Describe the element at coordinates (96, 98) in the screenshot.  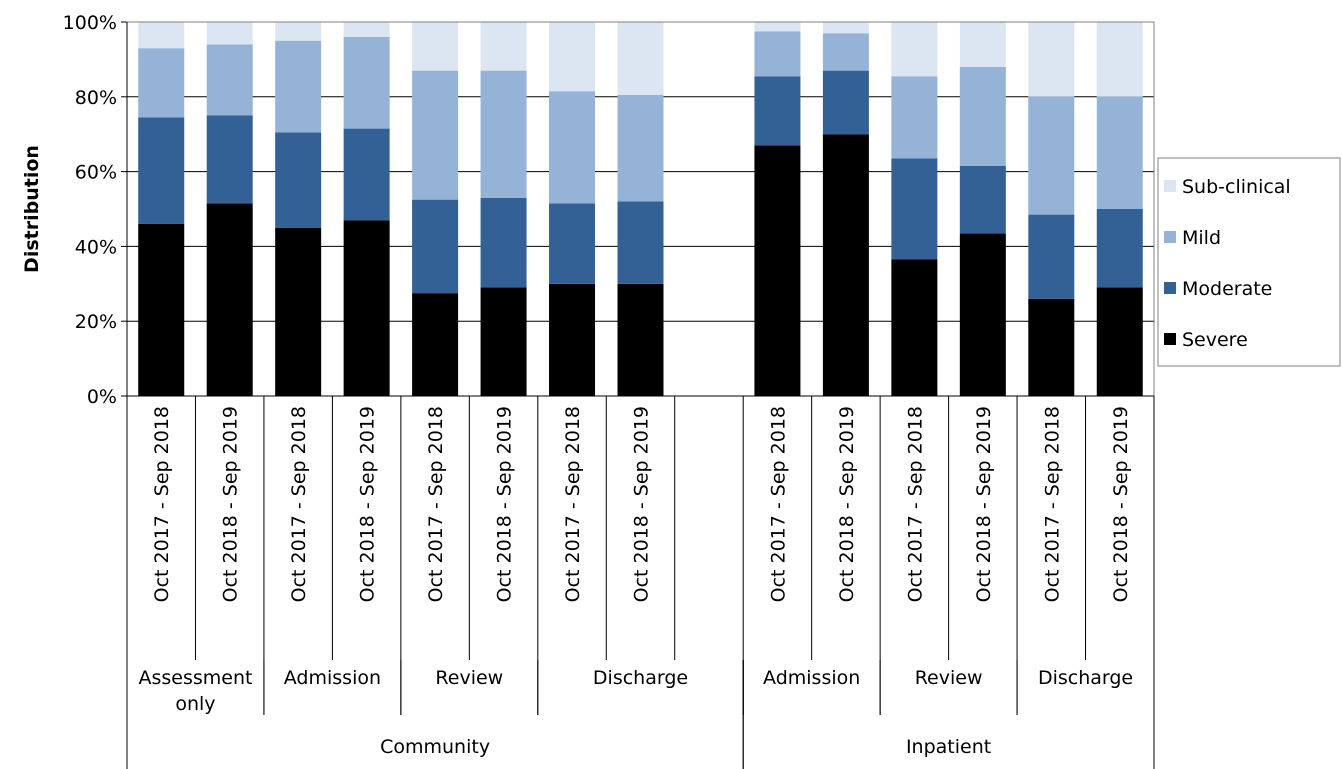
I see `y-tick-label: 80%` at that location.